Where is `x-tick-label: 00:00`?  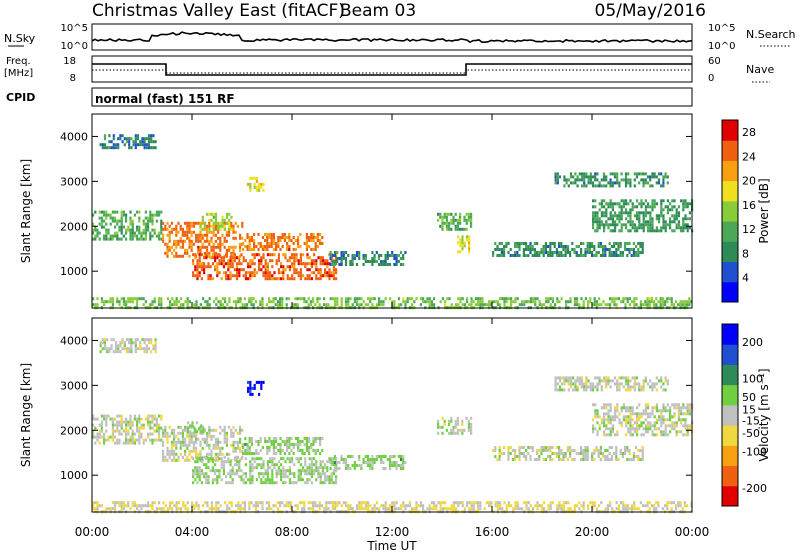 x-tick-label: 00:00 is located at coordinates (692, 532).